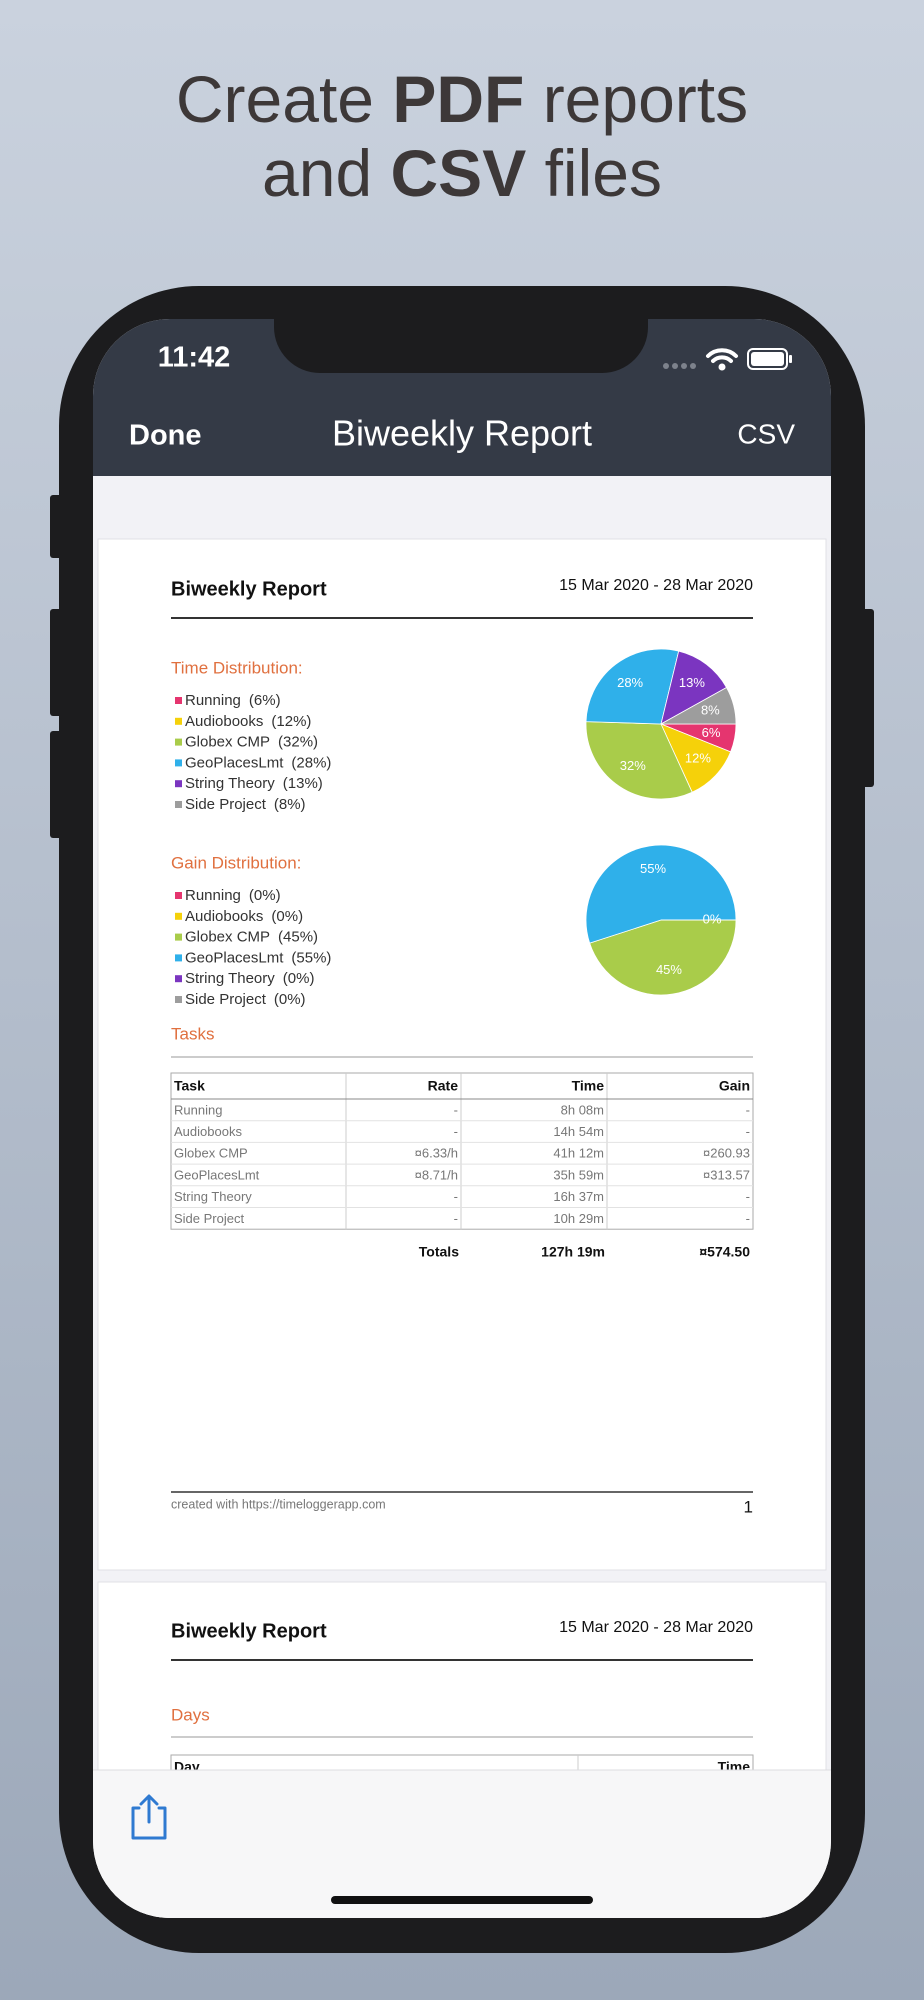 The width and height of the screenshot is (924, 2000). What do you see at coordinates (443, 1086) in the screenshot?
I see `column-header: Rate` at bounding box center [443, 1086].